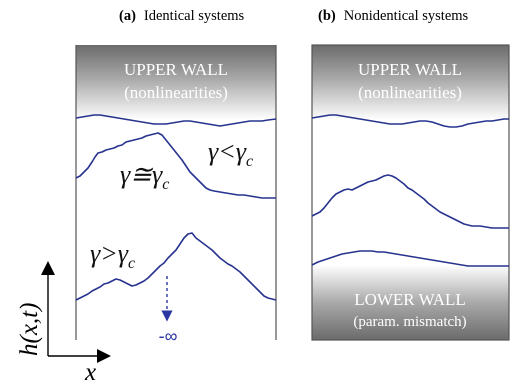 This screenshot has width=513, height=384. What do you see at coordinates (168, 336) in the screenshot?
I see `neg-infinity-label: -∞` at bounding box center [168, 336].